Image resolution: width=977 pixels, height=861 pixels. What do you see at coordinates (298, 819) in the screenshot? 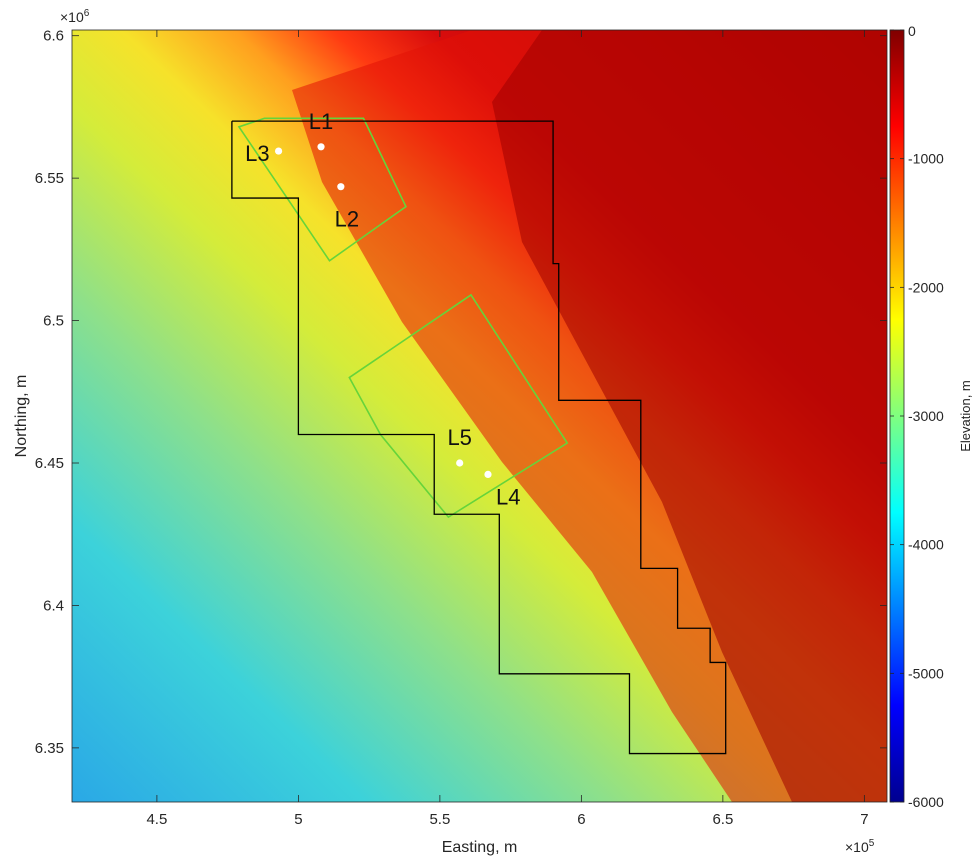
I see `x-tick-label: 5` at bounding box center [298, 819].